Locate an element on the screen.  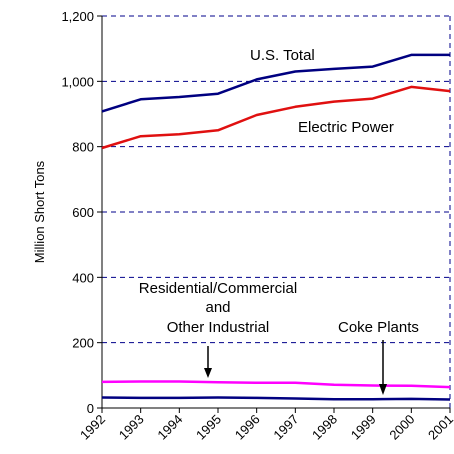
x-tick-label: 1999 is located at coordinates (363, 427).